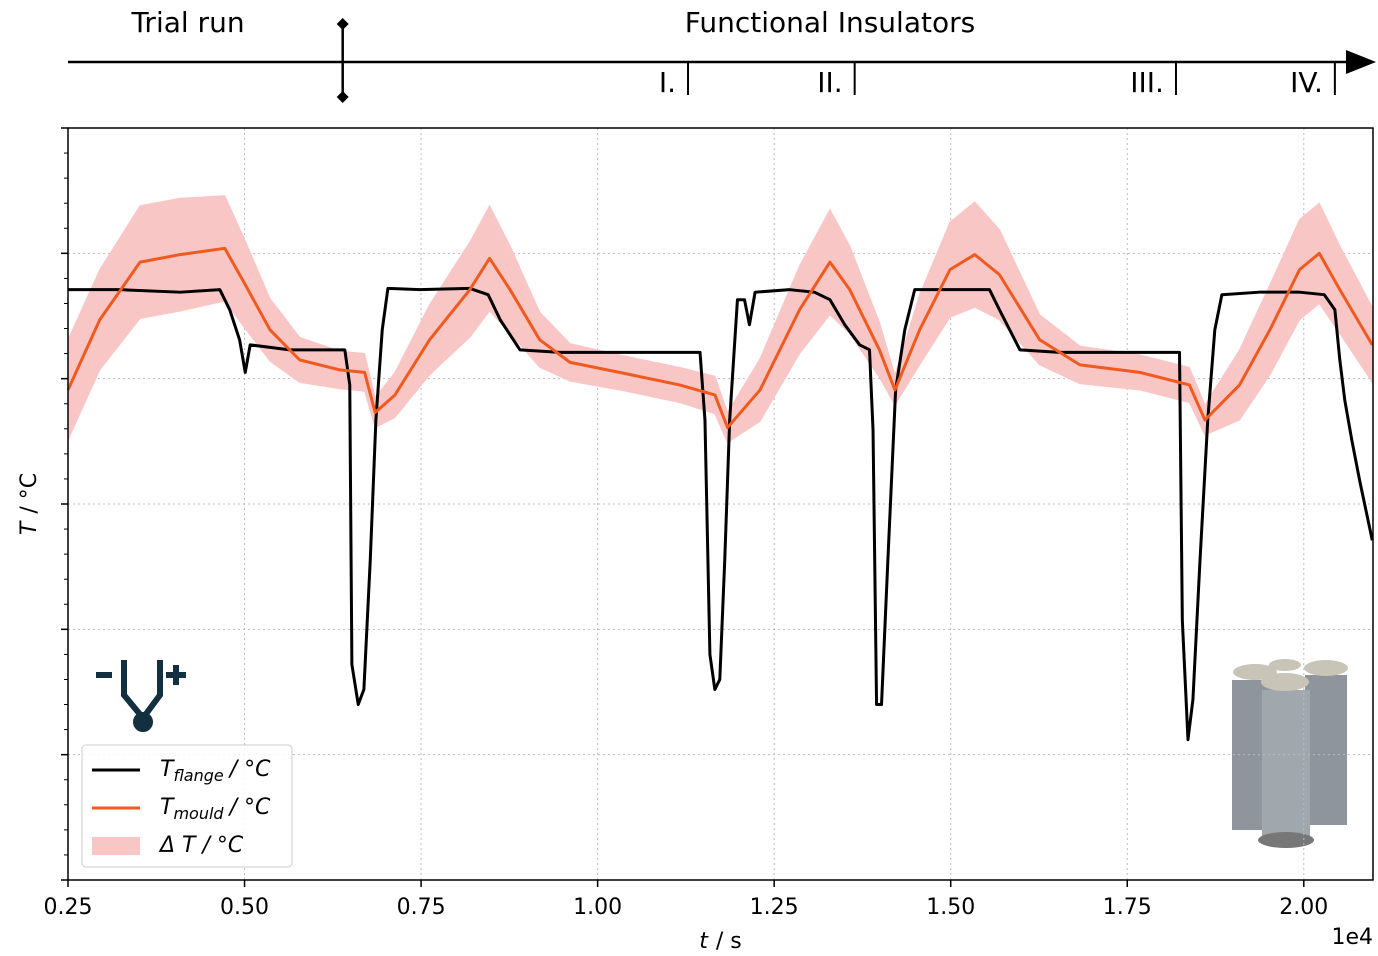  I want to click on timeline-right-label: Functional Insulators, so click(830, 22).